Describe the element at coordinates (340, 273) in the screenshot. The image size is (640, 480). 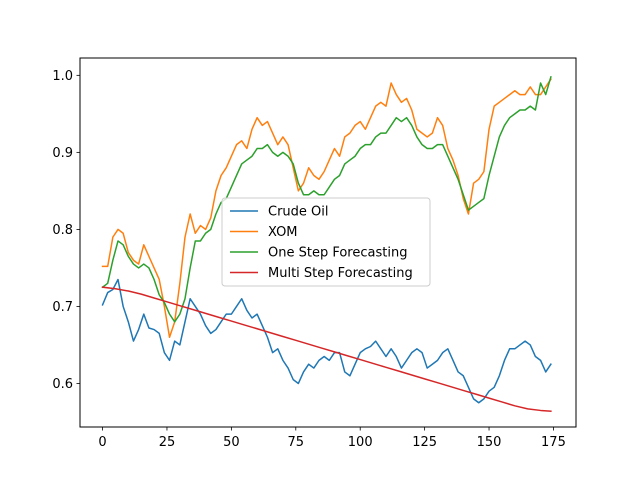
I see `legend-label-3: Multi Step Forecasting` at that location.